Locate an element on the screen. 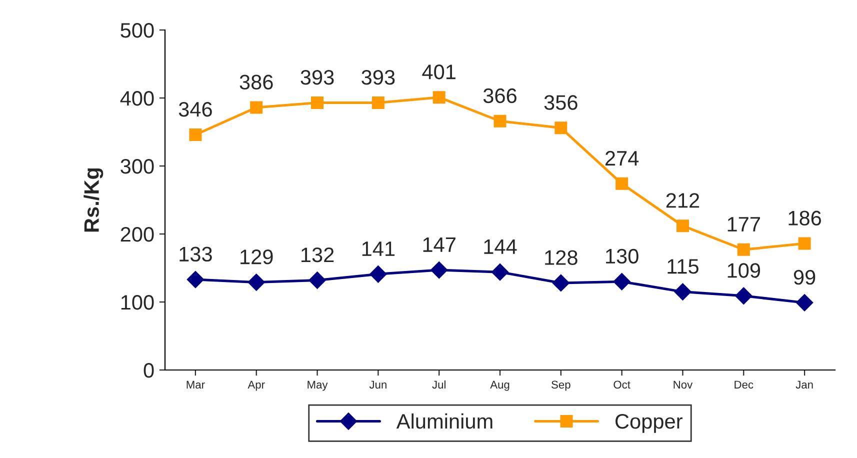 Image resolution: width=857 pixels, height=458 pixels. data-label: 186 is located at coordinates (805, 218).